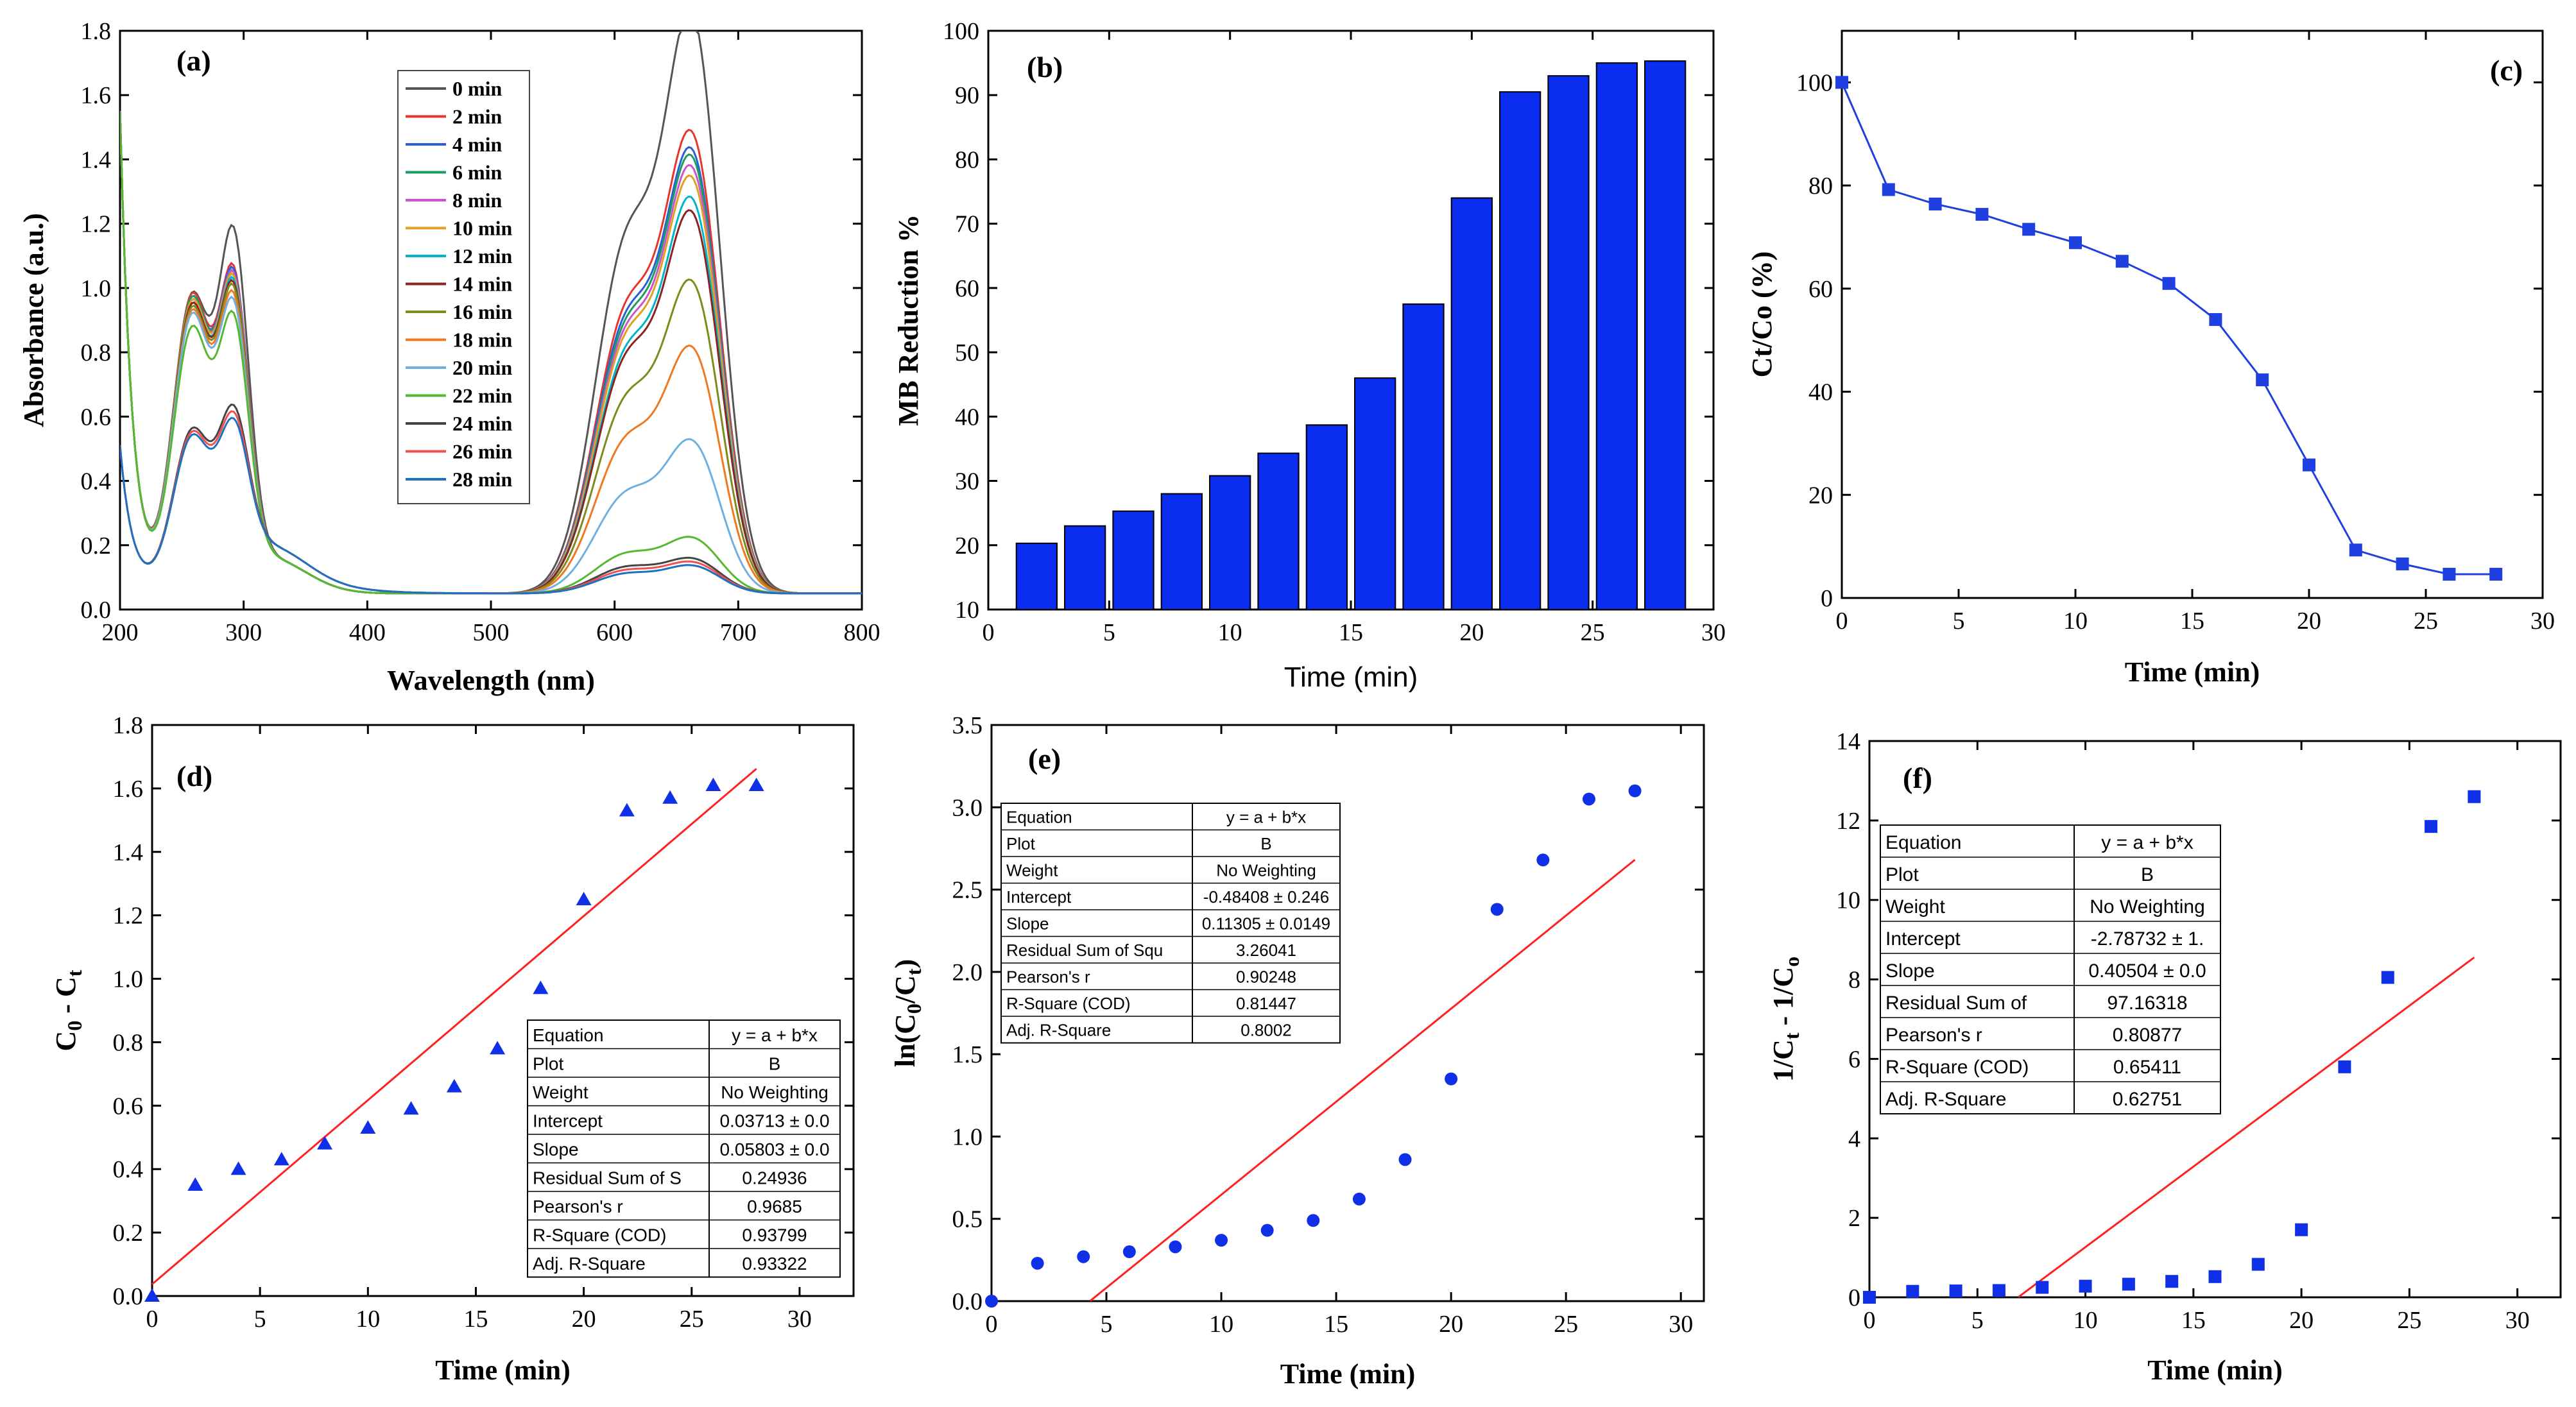 This screenshot has height=1407, width=2576. What do you see at coordinates (477, 144) in the screenshot?
I see `legend-label: 4 min` at bounding box center [477, 144].